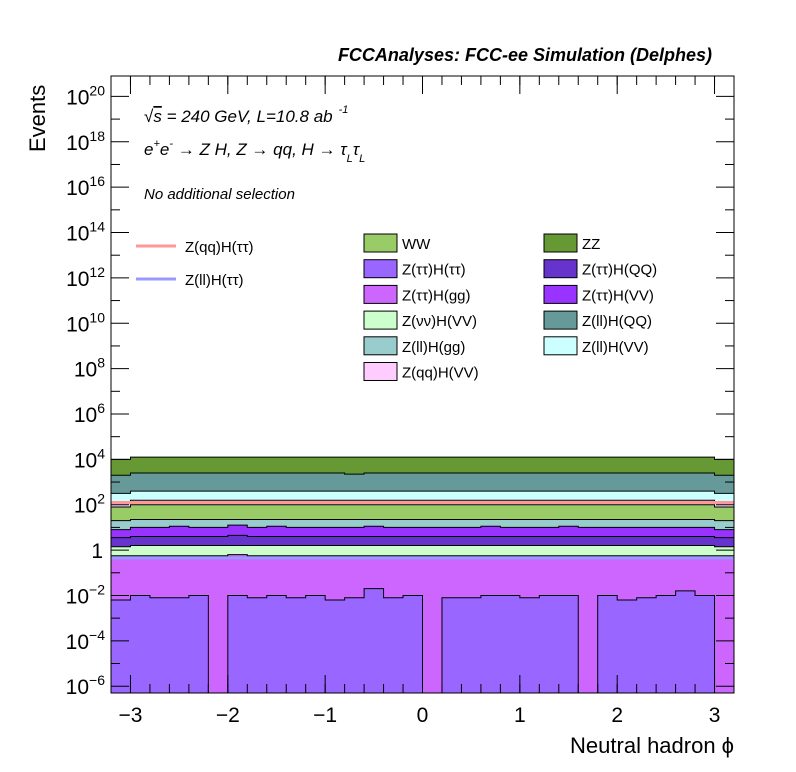  What do you see at coordinates (148, 149) in the screenshot?
I see `proc-e1: e` at bounding box center [148, 149].